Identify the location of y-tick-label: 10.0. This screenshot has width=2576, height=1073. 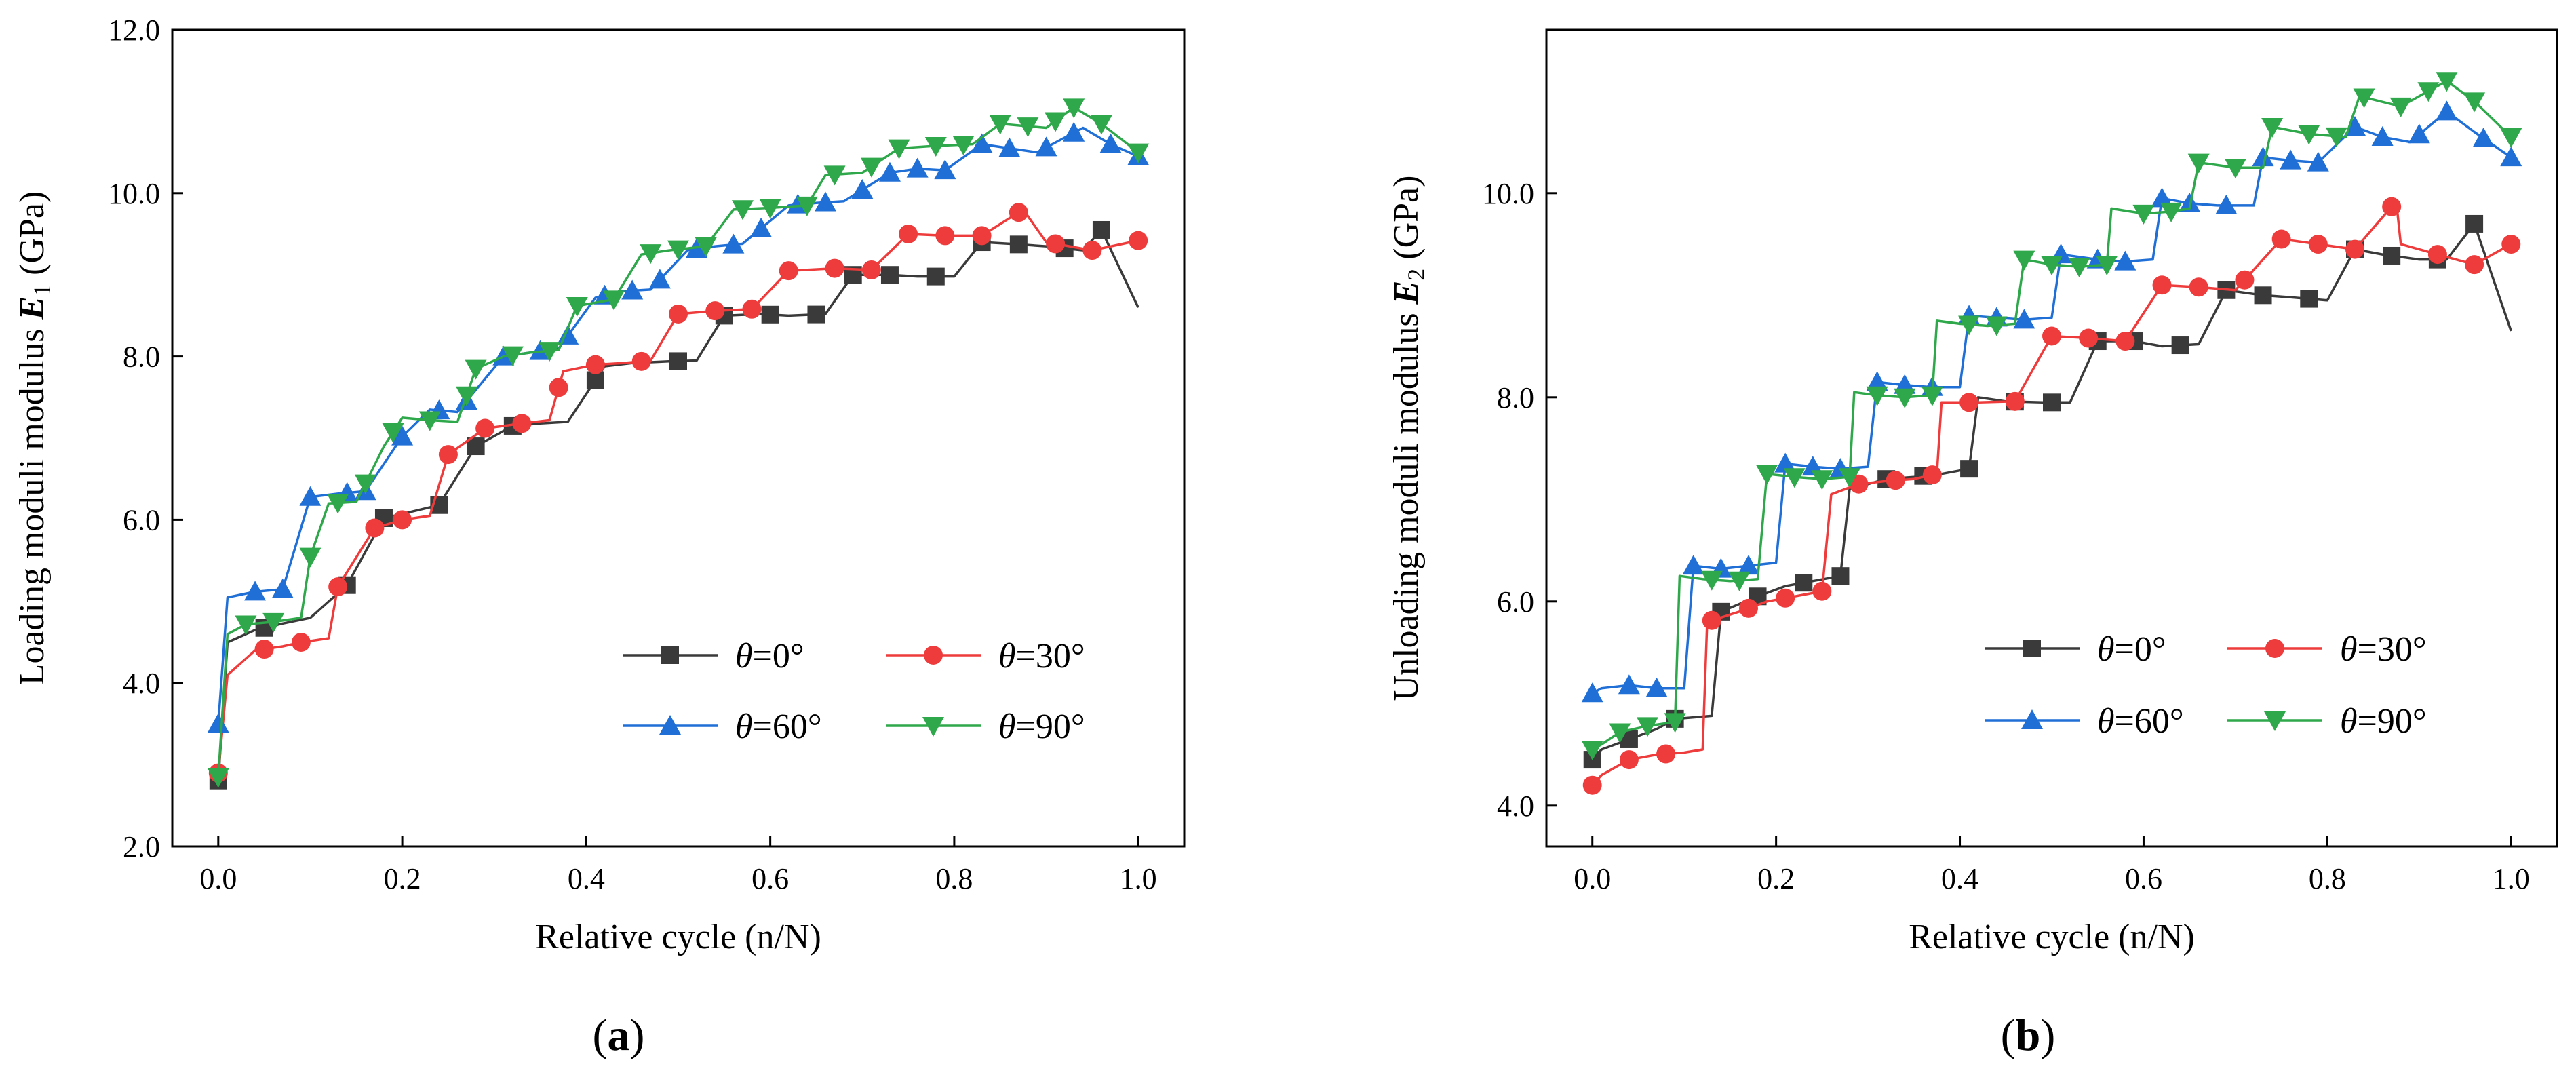
(1508, 193).